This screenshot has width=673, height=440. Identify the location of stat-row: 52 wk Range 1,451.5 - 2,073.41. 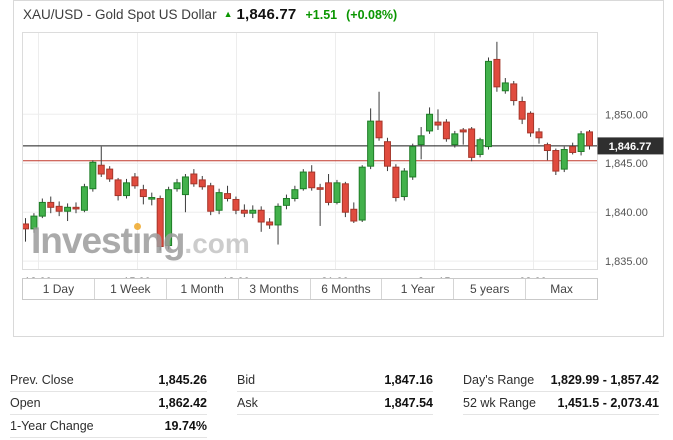
(561, 403).